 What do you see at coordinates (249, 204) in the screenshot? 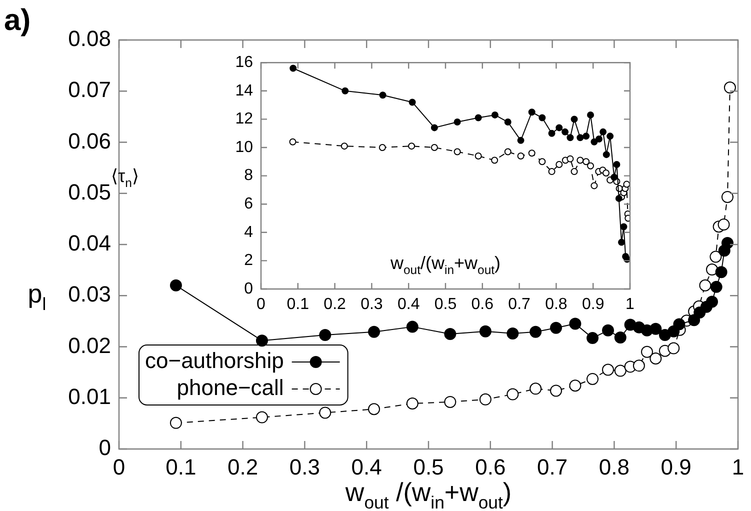
I see `y-tick-label: 6` at bounding box center [249, 204].